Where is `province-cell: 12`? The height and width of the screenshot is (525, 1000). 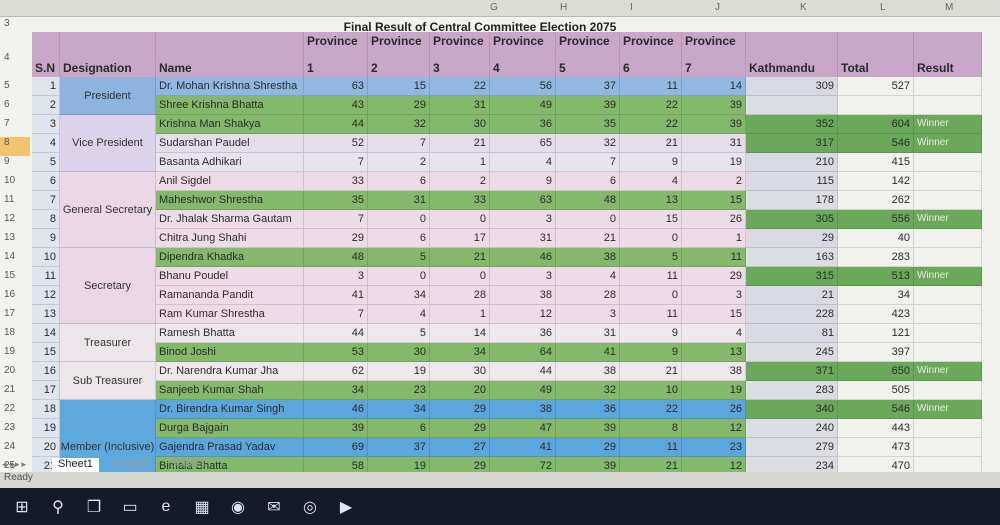 province-cell: 12 is located at coordinates (523, 314).